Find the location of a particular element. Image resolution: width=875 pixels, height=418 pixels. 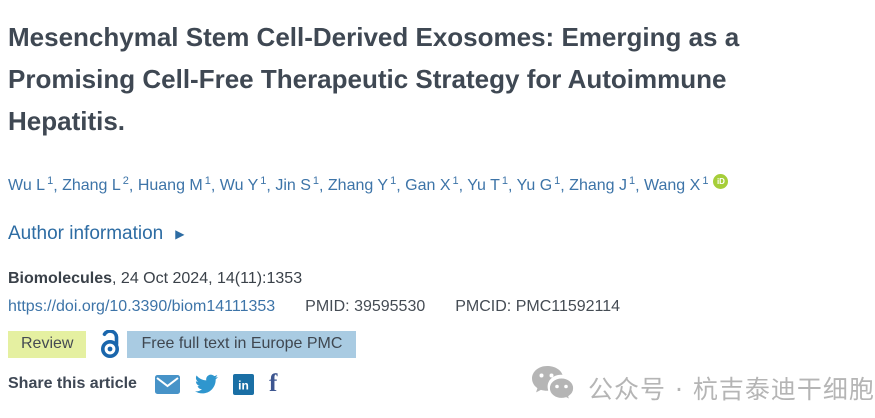

share-label: Share this article is located at coordinates (72, 383).